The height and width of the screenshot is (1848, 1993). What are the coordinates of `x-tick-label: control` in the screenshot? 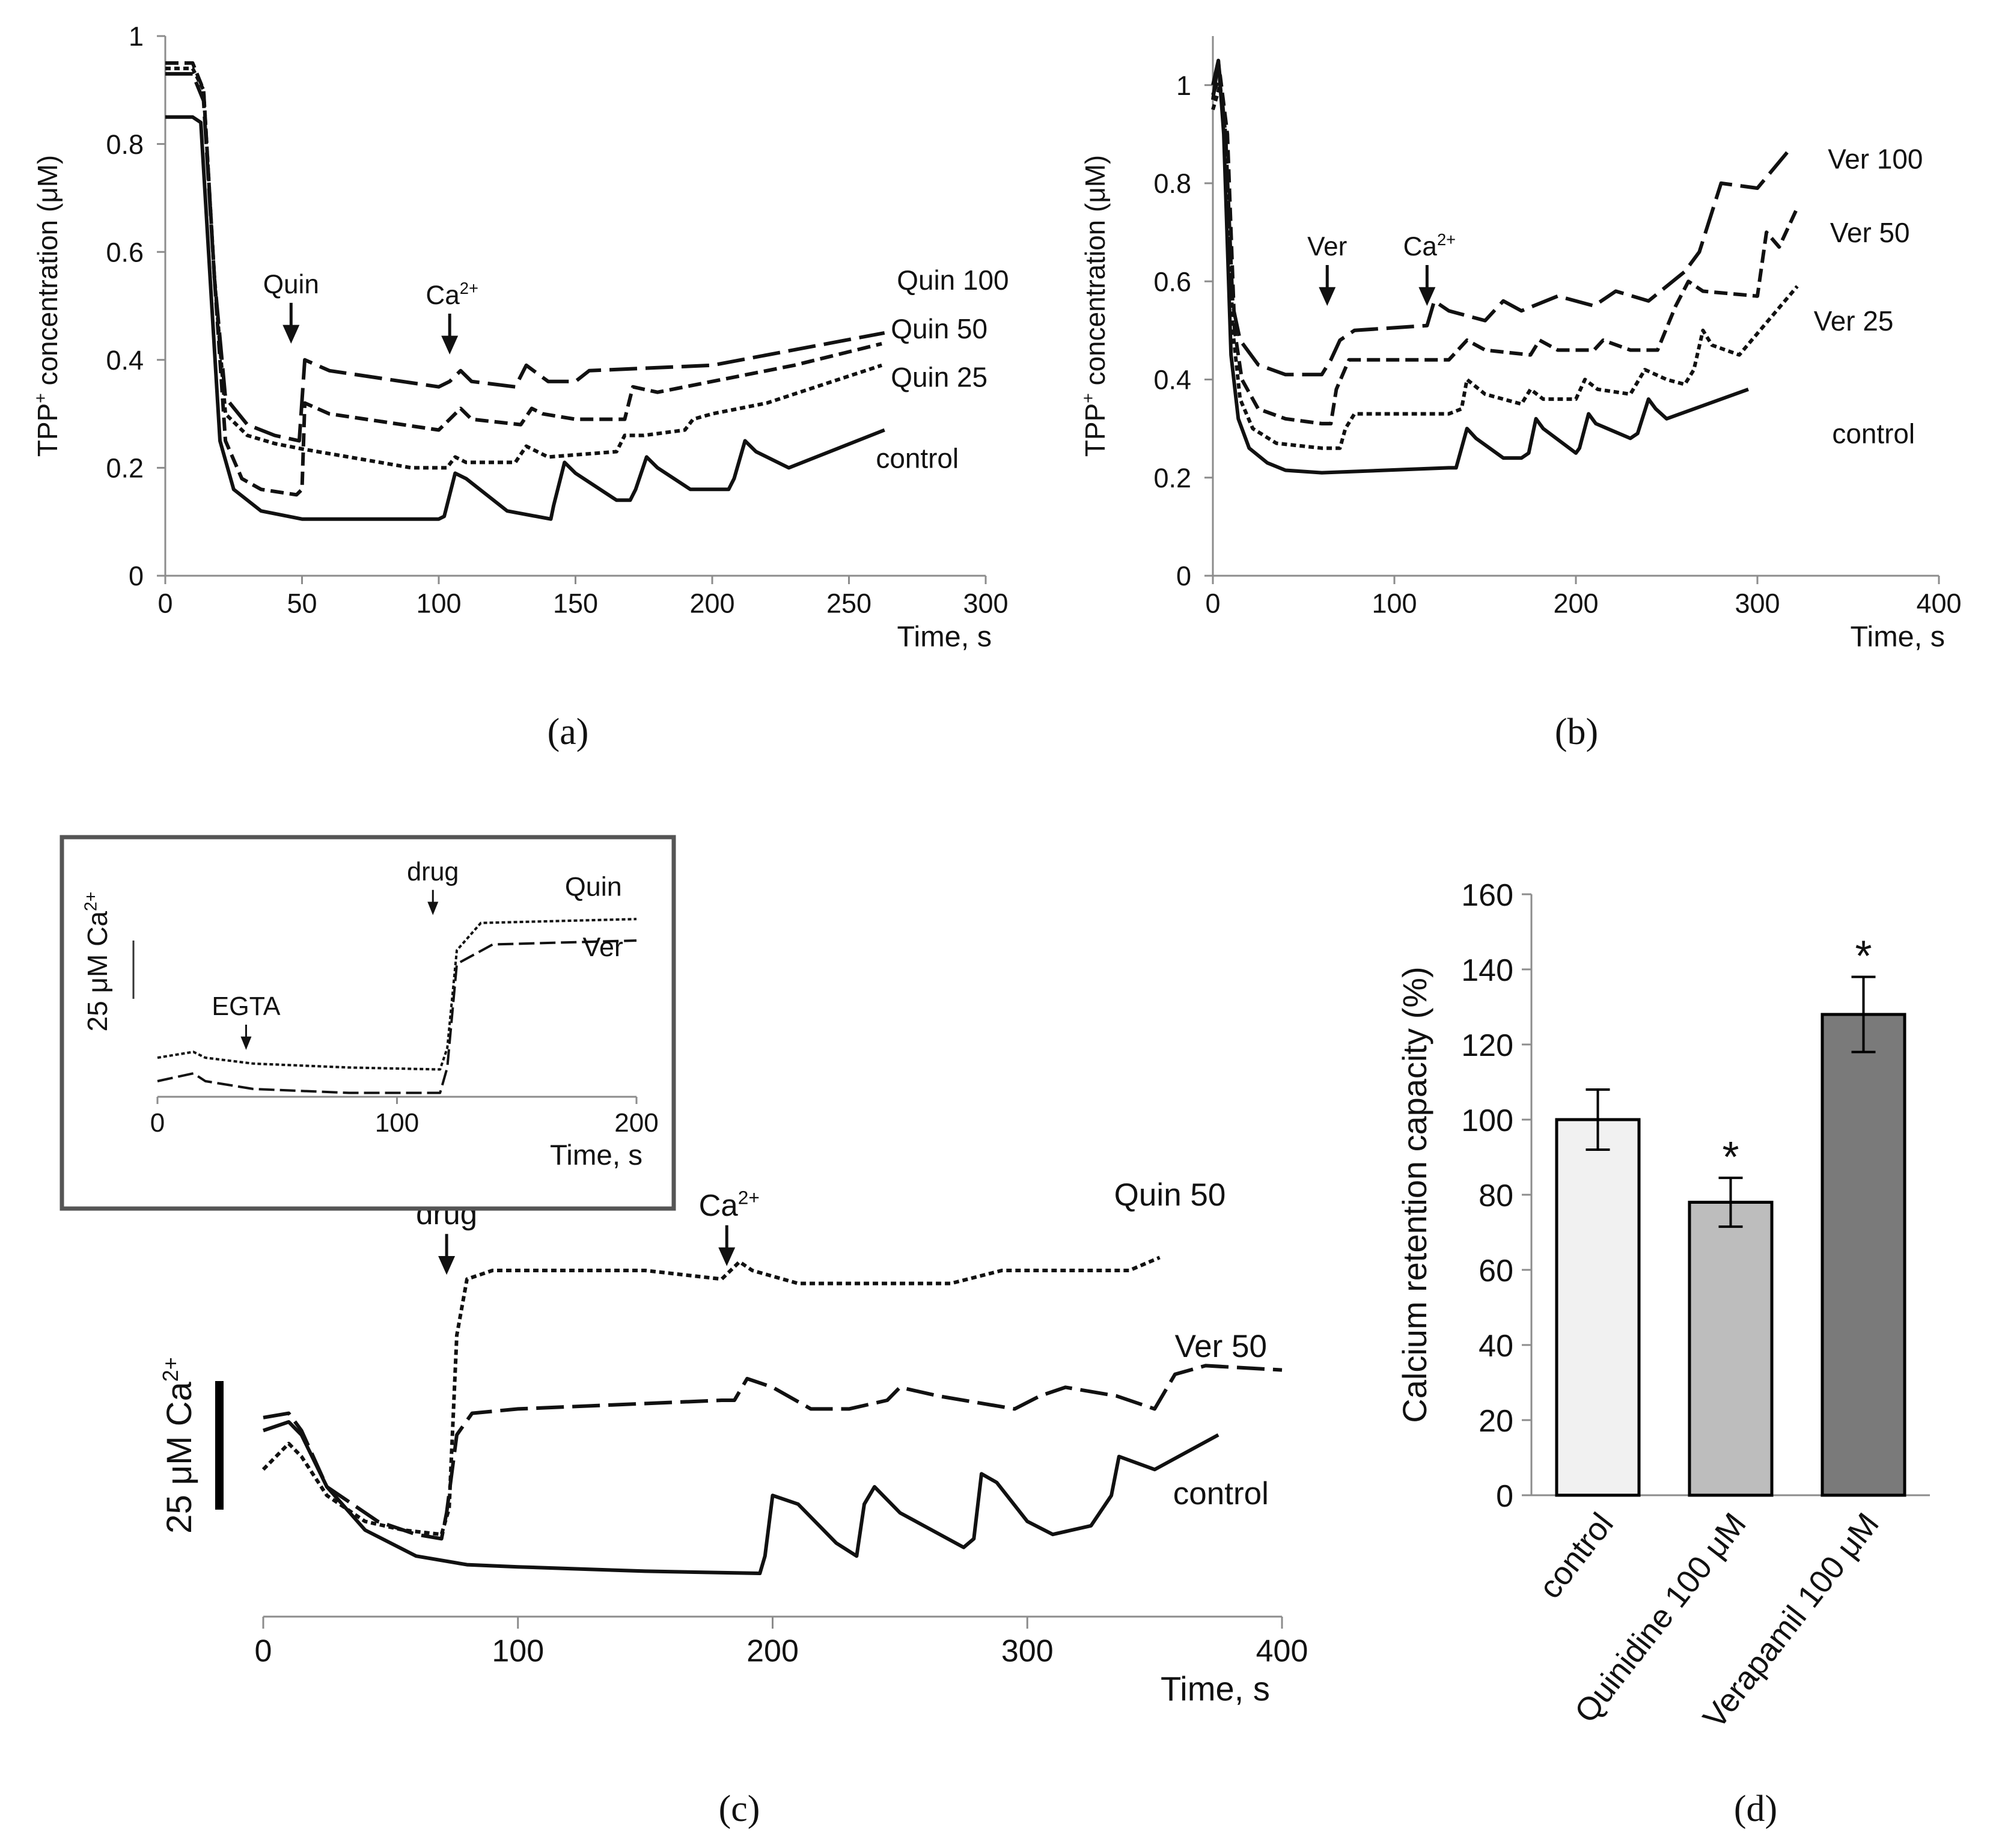 It's located at (1576, 1555).